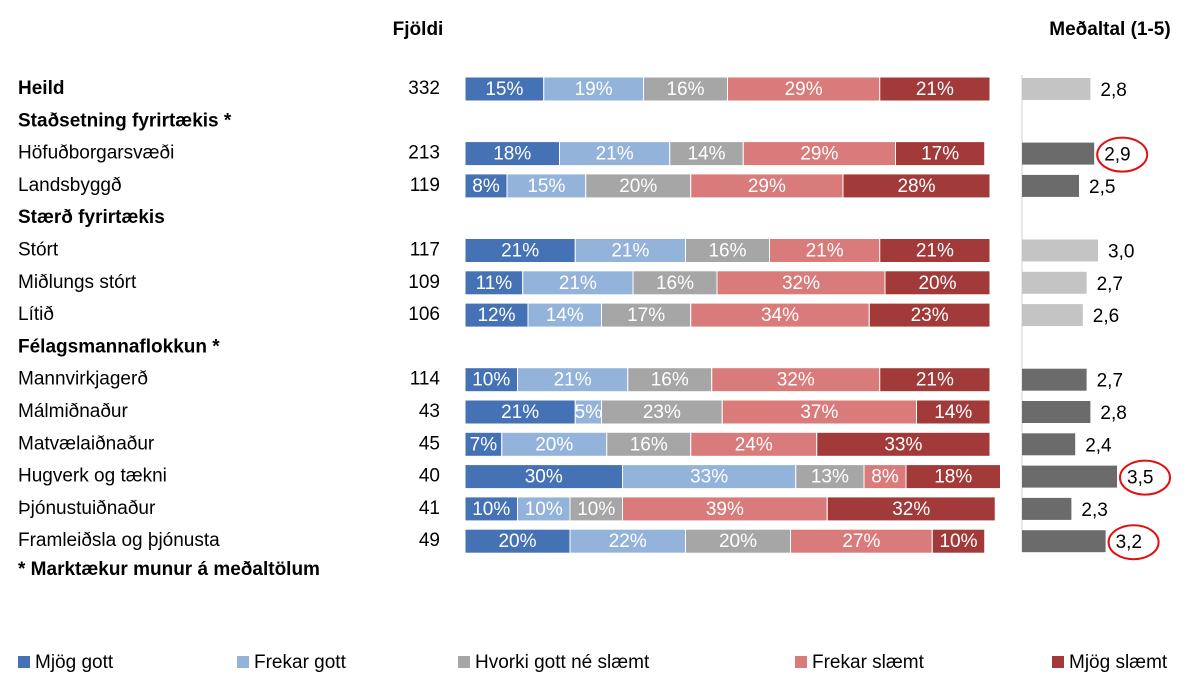  I want to click on segment-label: 12%, so click(496, 315).